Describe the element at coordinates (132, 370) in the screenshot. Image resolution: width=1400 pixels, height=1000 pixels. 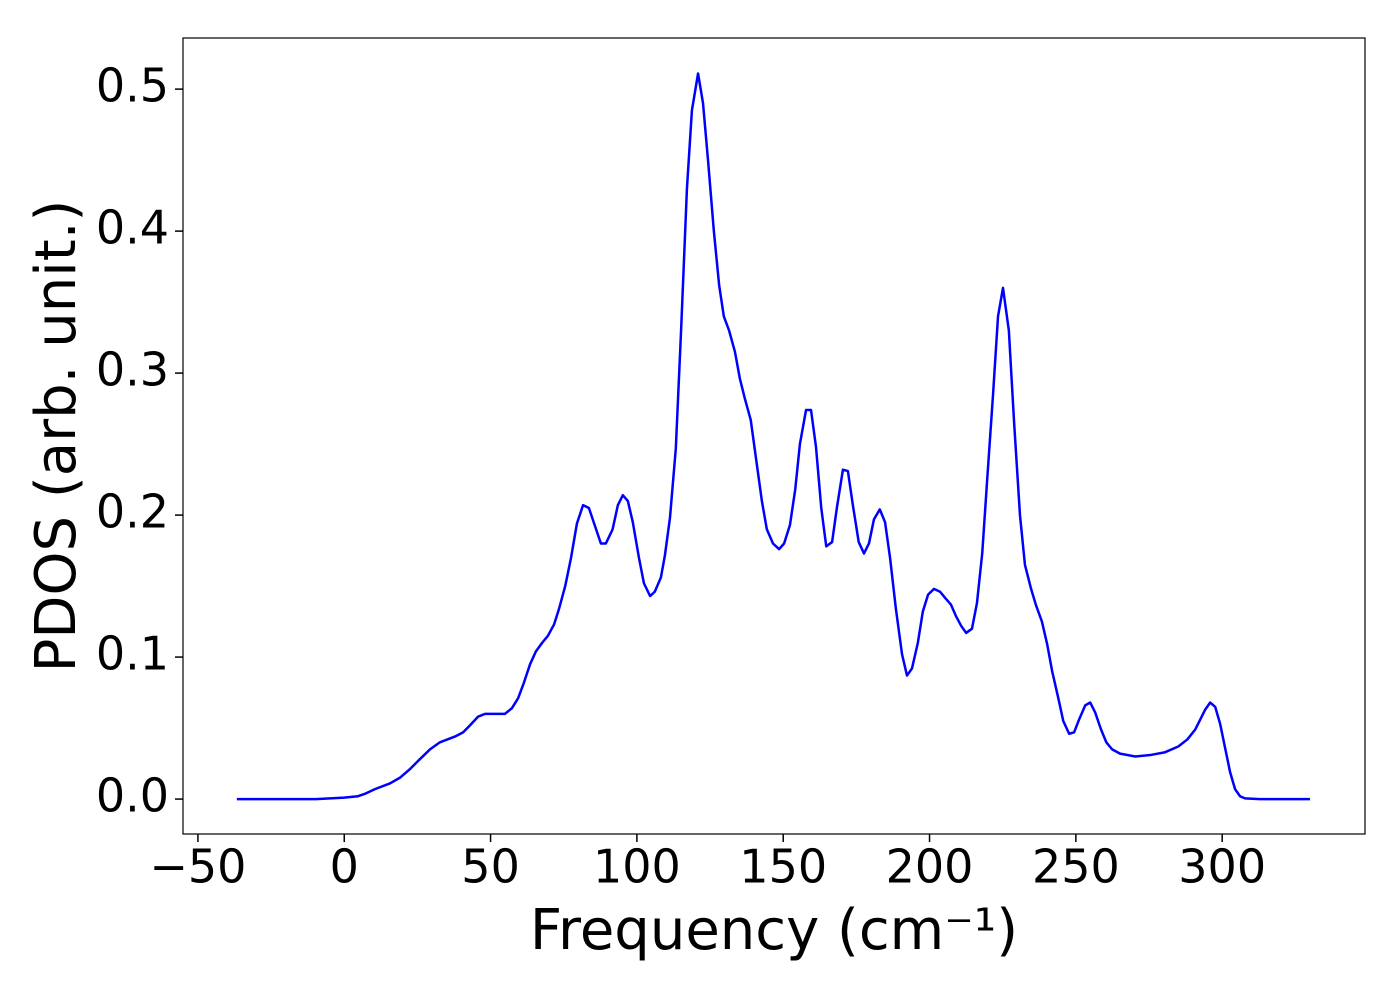
I see `y-tick-label: 0.3` at that location.